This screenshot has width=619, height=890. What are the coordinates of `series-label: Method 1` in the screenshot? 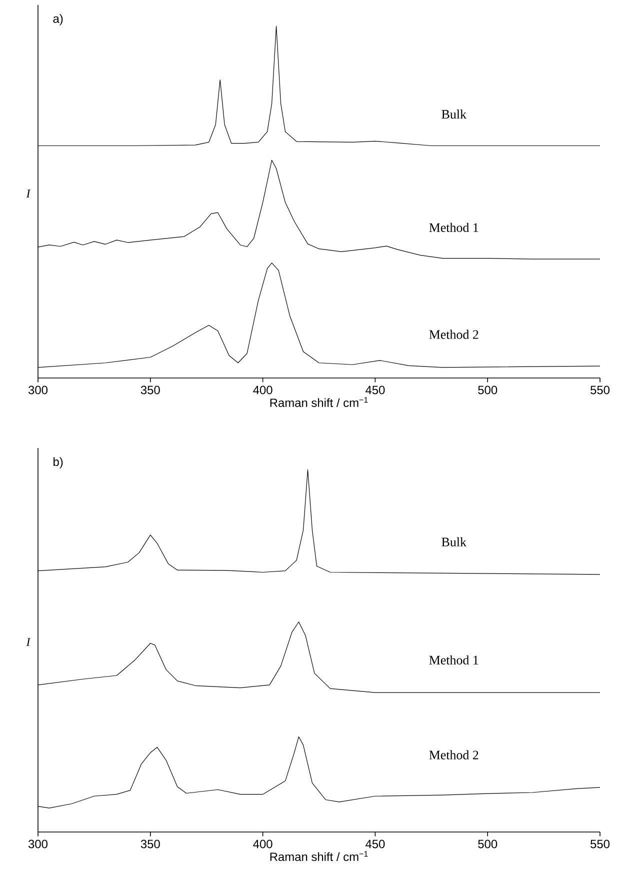 It's located at (453, 227).